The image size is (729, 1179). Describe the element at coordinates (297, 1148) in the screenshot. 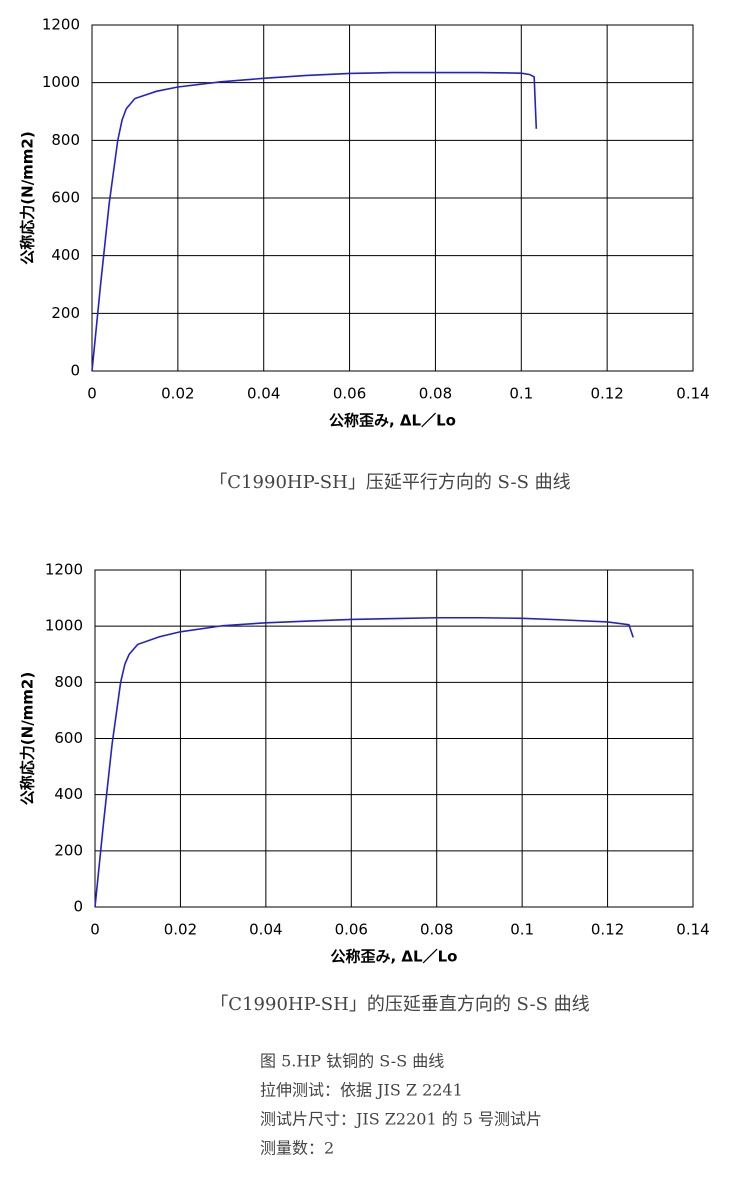

I see `note: 测量数：2` at that location.